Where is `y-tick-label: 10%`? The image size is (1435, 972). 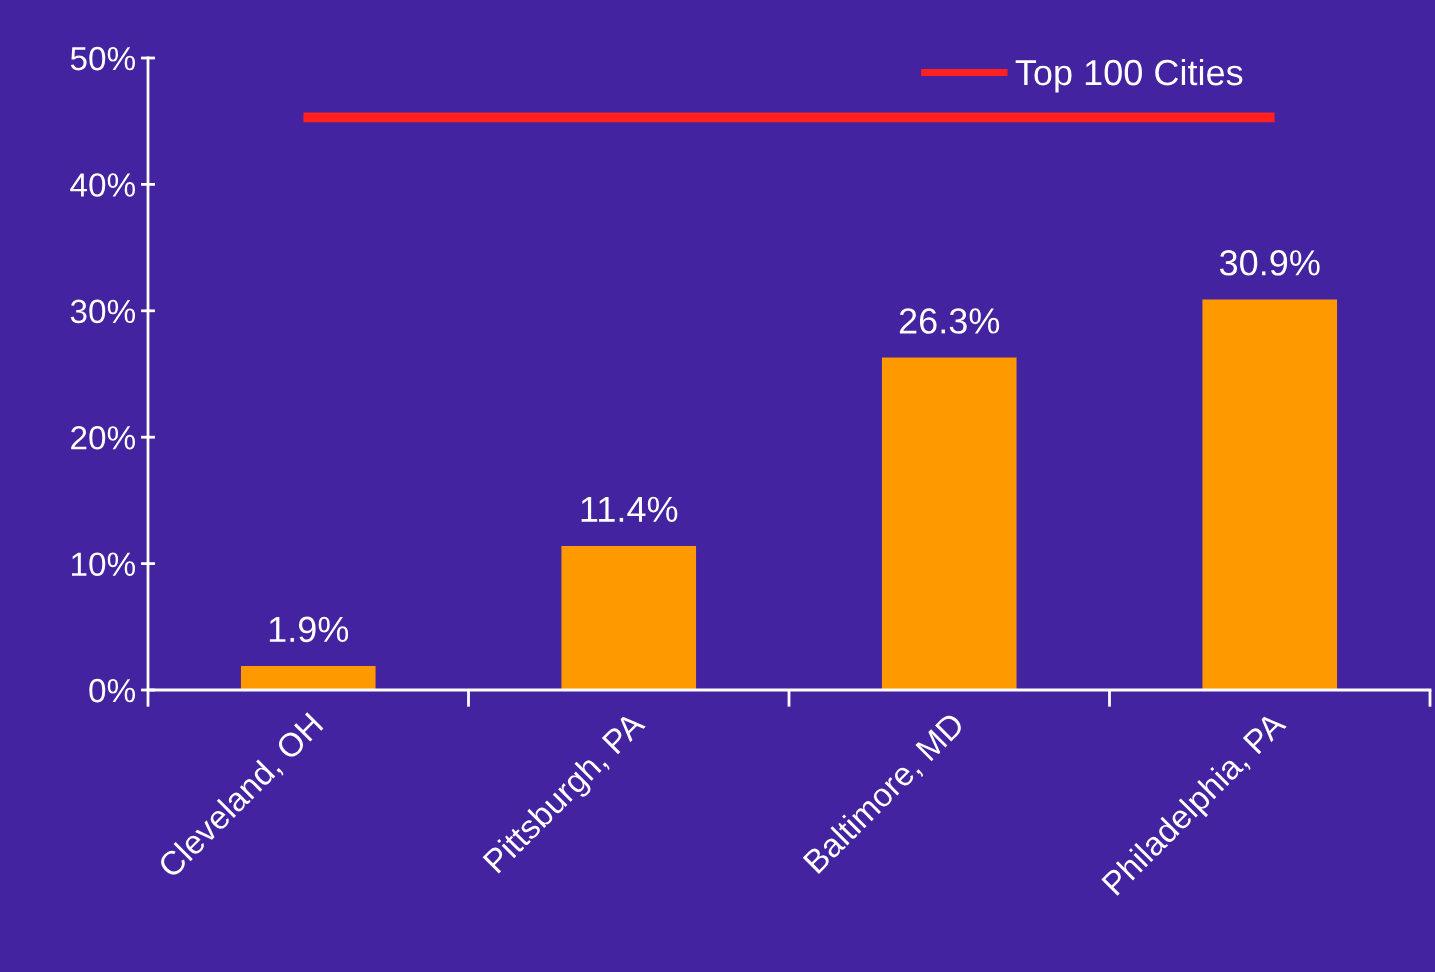
y-tick-label: 10% is located at coordinates (104, 564).